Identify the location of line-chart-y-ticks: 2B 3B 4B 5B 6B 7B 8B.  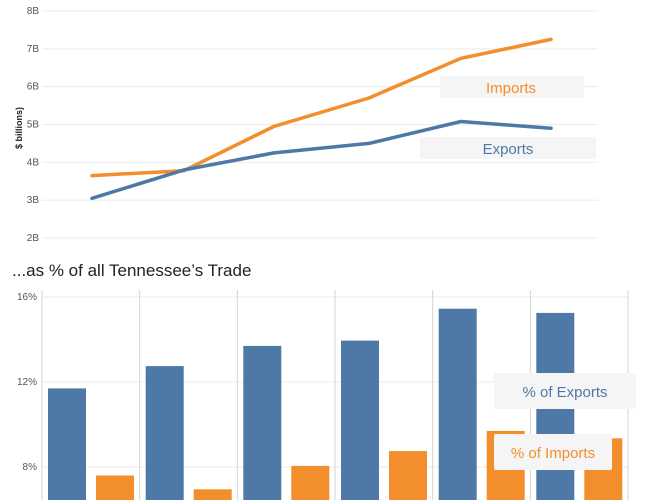
(33, 125).